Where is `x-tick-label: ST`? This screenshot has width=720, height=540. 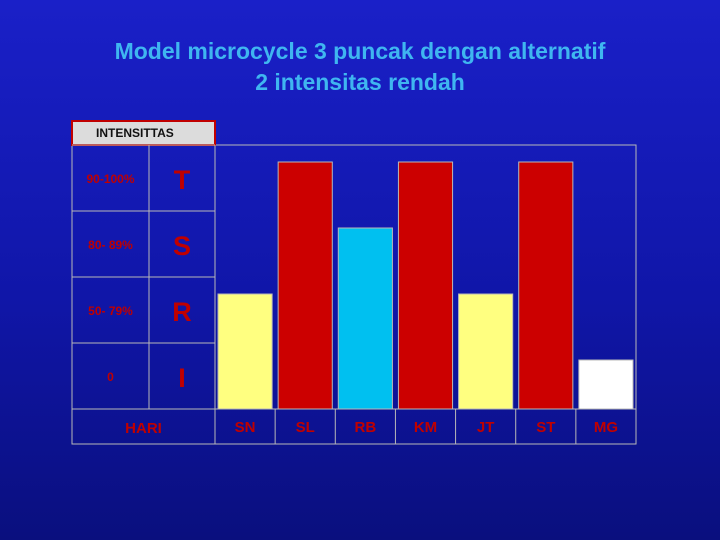 x-tick-label: ST is located at coordinates (545, 427).